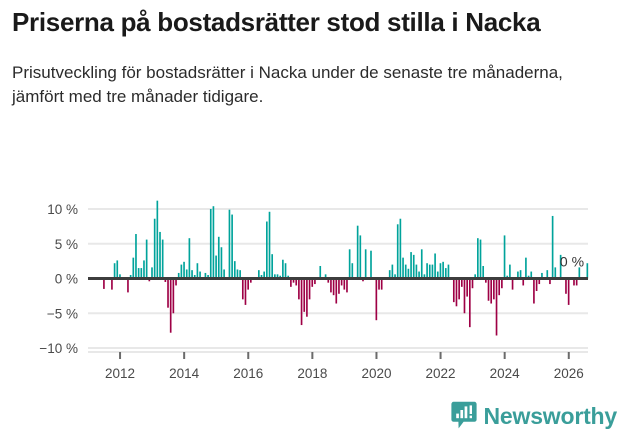 The height and width of the screenshot is (439, 631). I want to click on x-axis-tick-label: 2014, so click(184, 373).